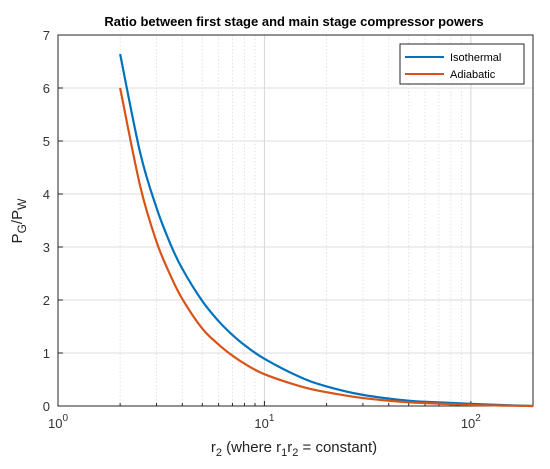 The width and height of the screenshot is (550, 469). I want to click on legend-label-adiabatic: Adiabatic, so click(473, 75).